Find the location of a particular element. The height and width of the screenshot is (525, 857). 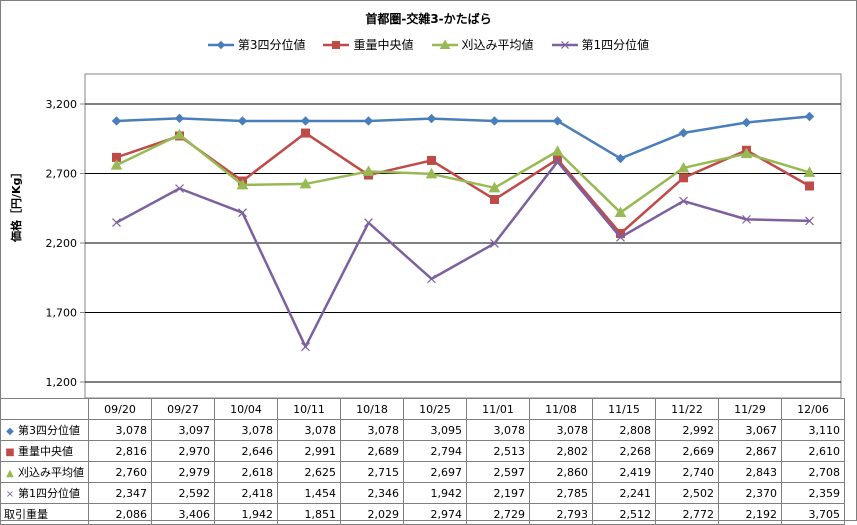

legend-item: 第3四分位値 is located at coordinates (256, 44).